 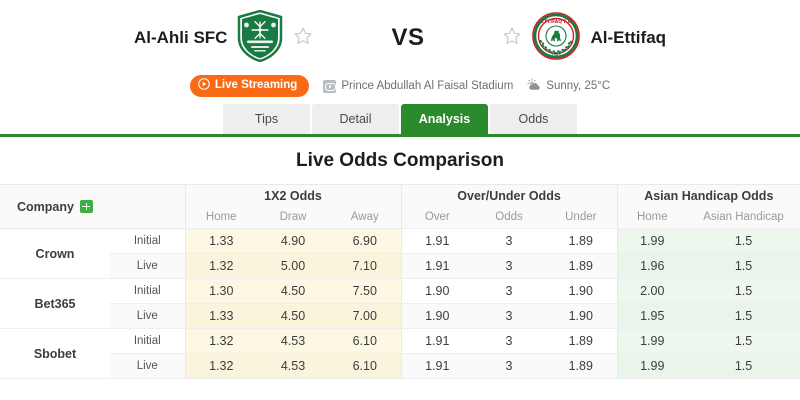 What do you see at coordinates (293, 316) in the screenshot?
I see `cell-1x2-draw: 4.50` at bounding box center [293, 316].